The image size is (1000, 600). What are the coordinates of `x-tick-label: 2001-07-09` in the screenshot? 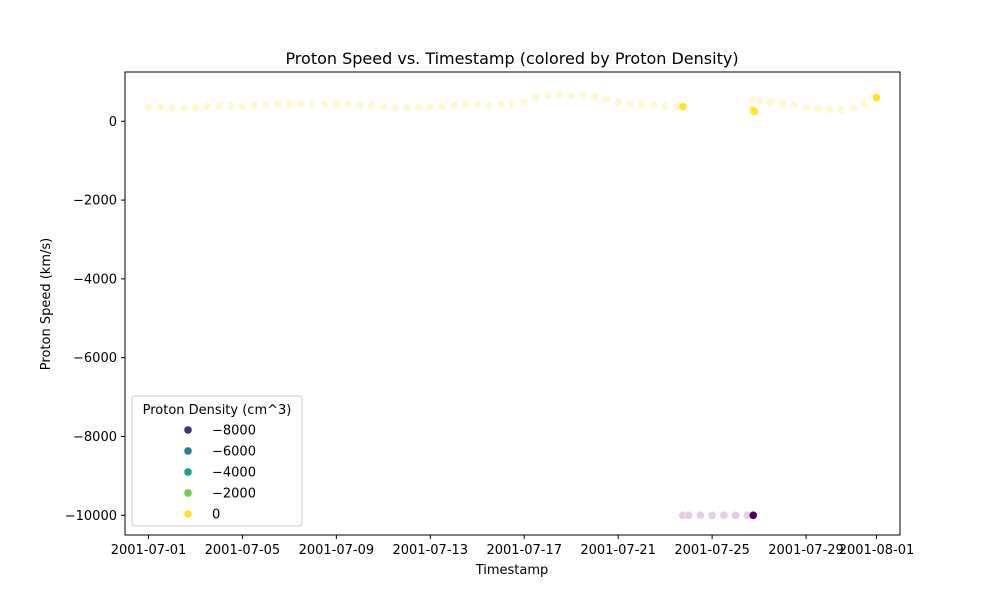 It's located at (337, 550).